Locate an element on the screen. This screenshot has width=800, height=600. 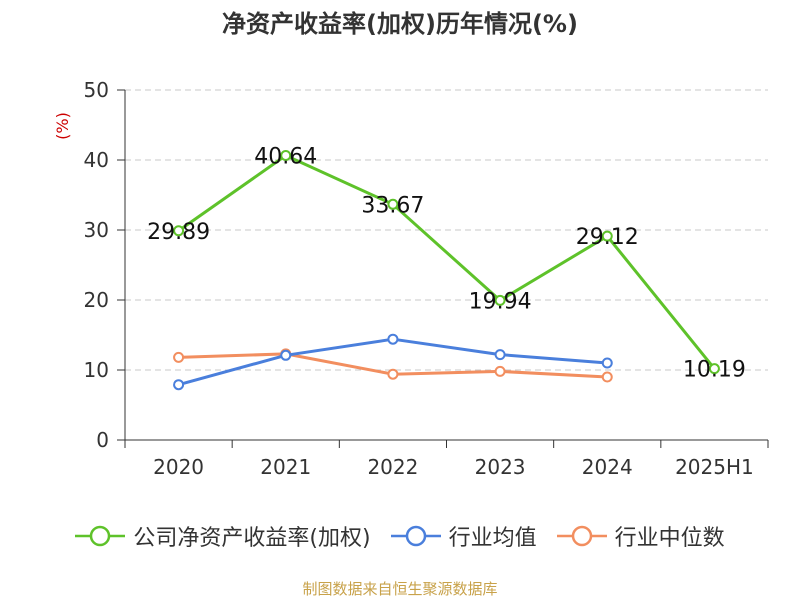
data-label: 33.67 is located at coordinates (392, 205).